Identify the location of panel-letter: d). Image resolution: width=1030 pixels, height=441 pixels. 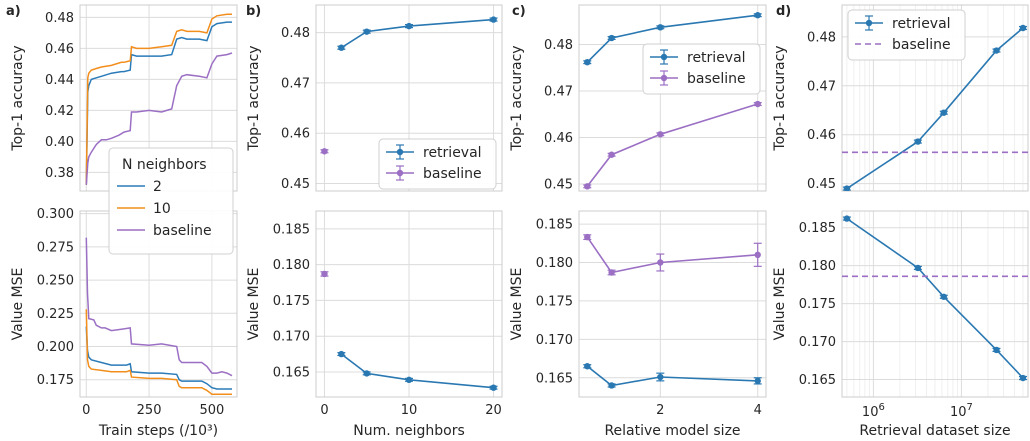
(783, 11).